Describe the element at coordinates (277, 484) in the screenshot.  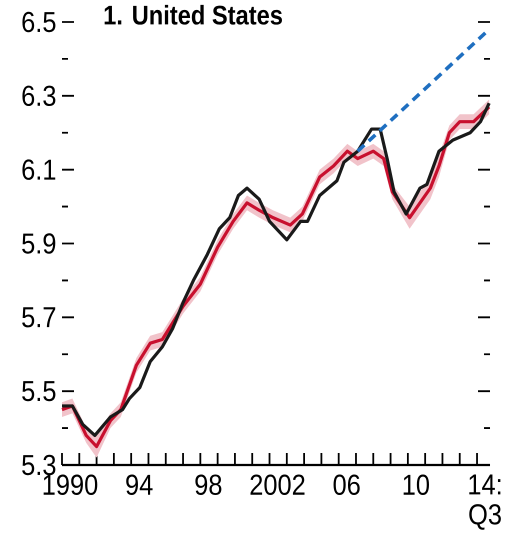
I see `x-tick-label: 2002` at that location.